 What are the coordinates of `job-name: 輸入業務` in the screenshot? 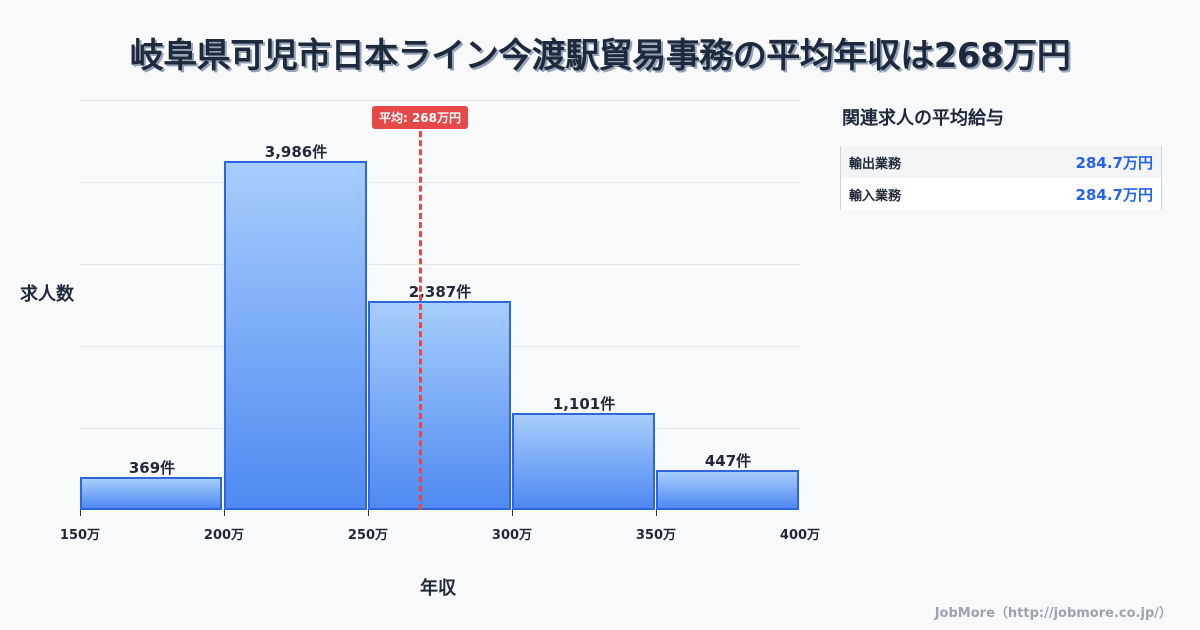 It's located at (875, 196).